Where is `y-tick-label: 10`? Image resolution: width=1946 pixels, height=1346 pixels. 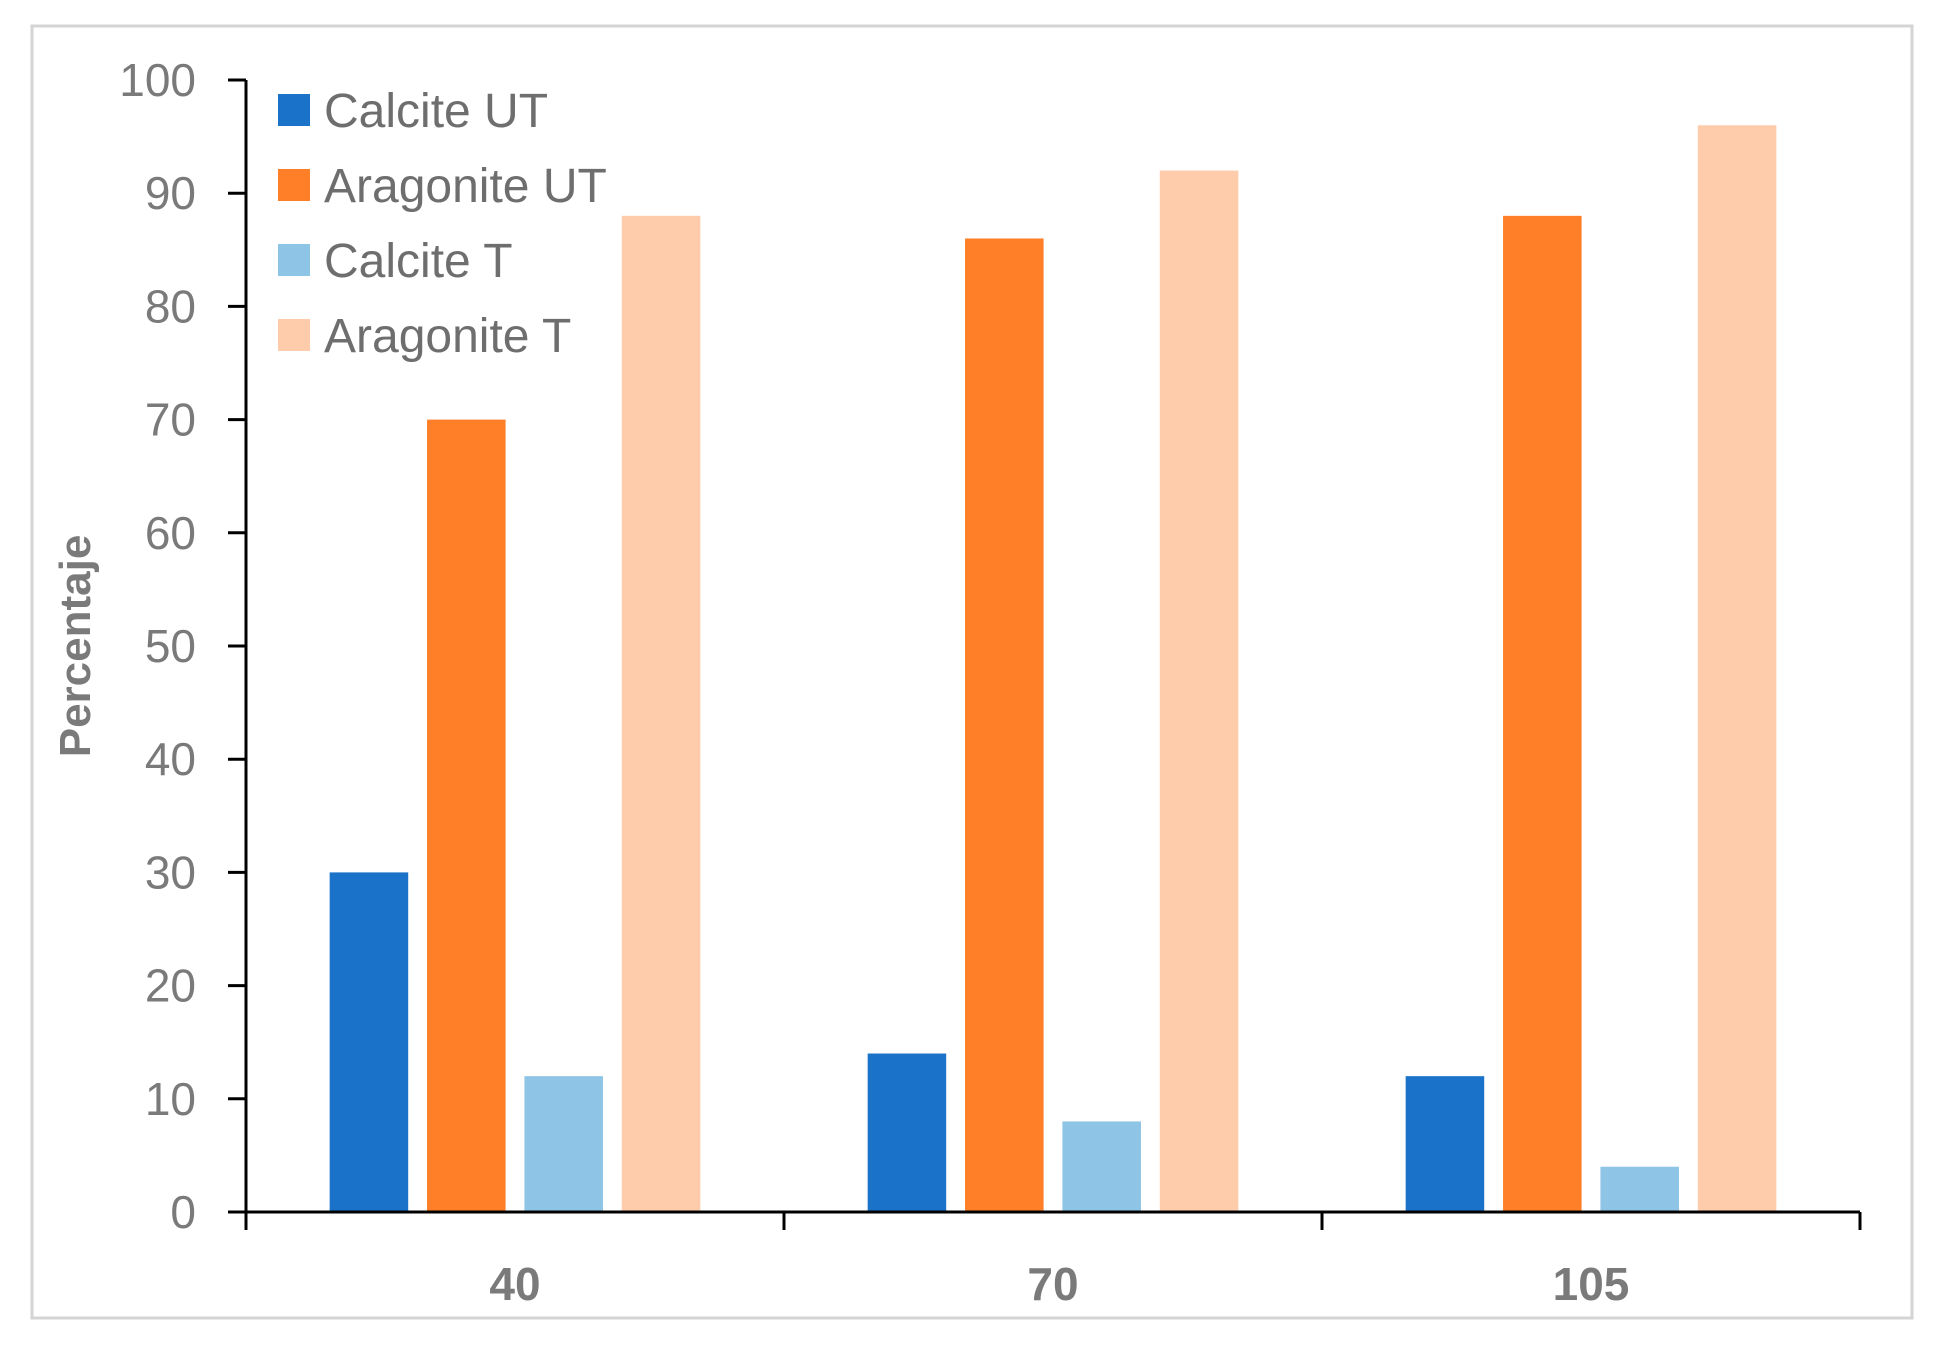
y-tick-label: 10 is located at coordinates (170, 1099).